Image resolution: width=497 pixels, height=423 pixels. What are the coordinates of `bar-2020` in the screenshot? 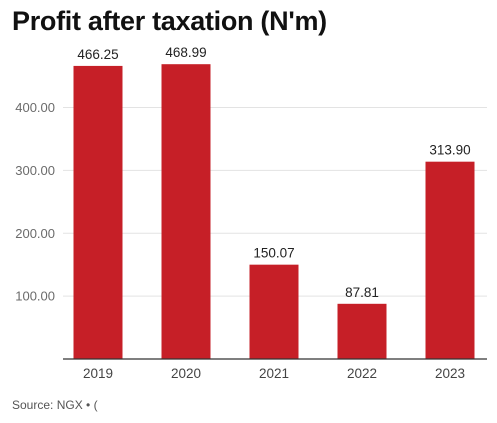 It's located at (186, 212).